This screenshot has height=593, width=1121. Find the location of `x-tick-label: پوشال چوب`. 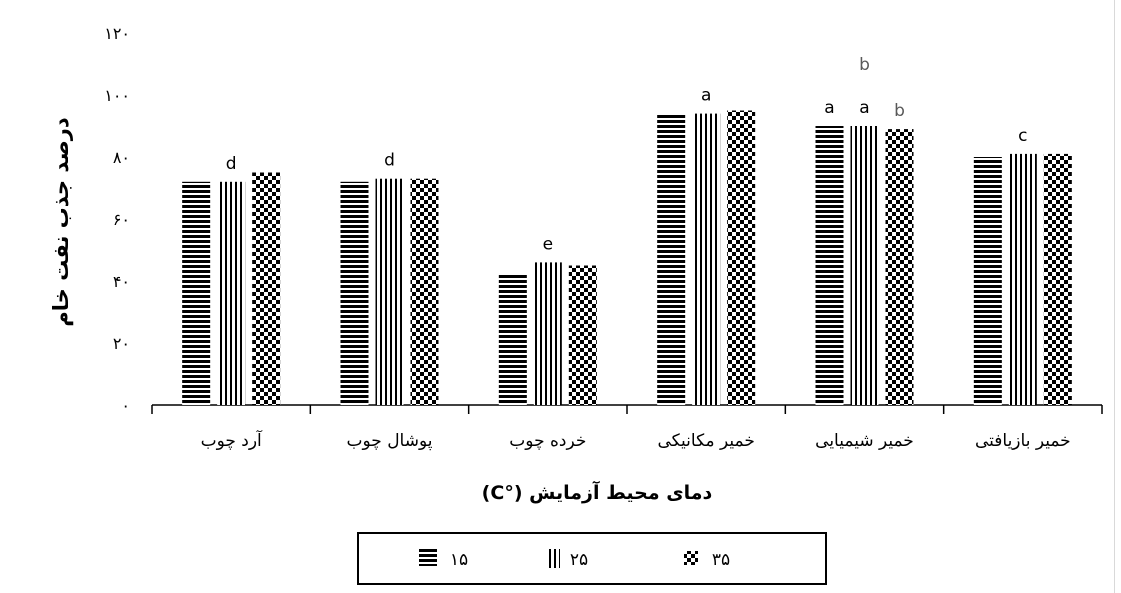

x-tick-label: پوشال چوب is located at coordinates (390, 441).